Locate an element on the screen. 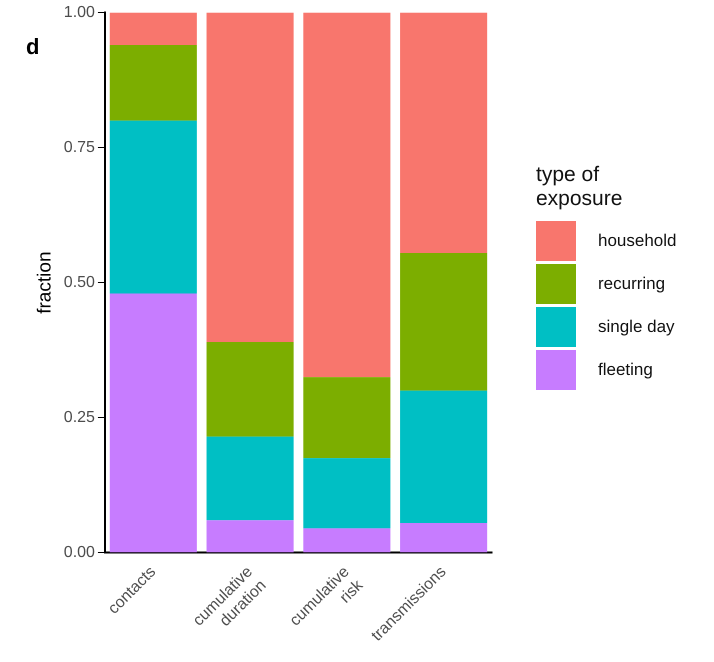  y-tick-label: 1.00 is located at coordinates (80, 13).